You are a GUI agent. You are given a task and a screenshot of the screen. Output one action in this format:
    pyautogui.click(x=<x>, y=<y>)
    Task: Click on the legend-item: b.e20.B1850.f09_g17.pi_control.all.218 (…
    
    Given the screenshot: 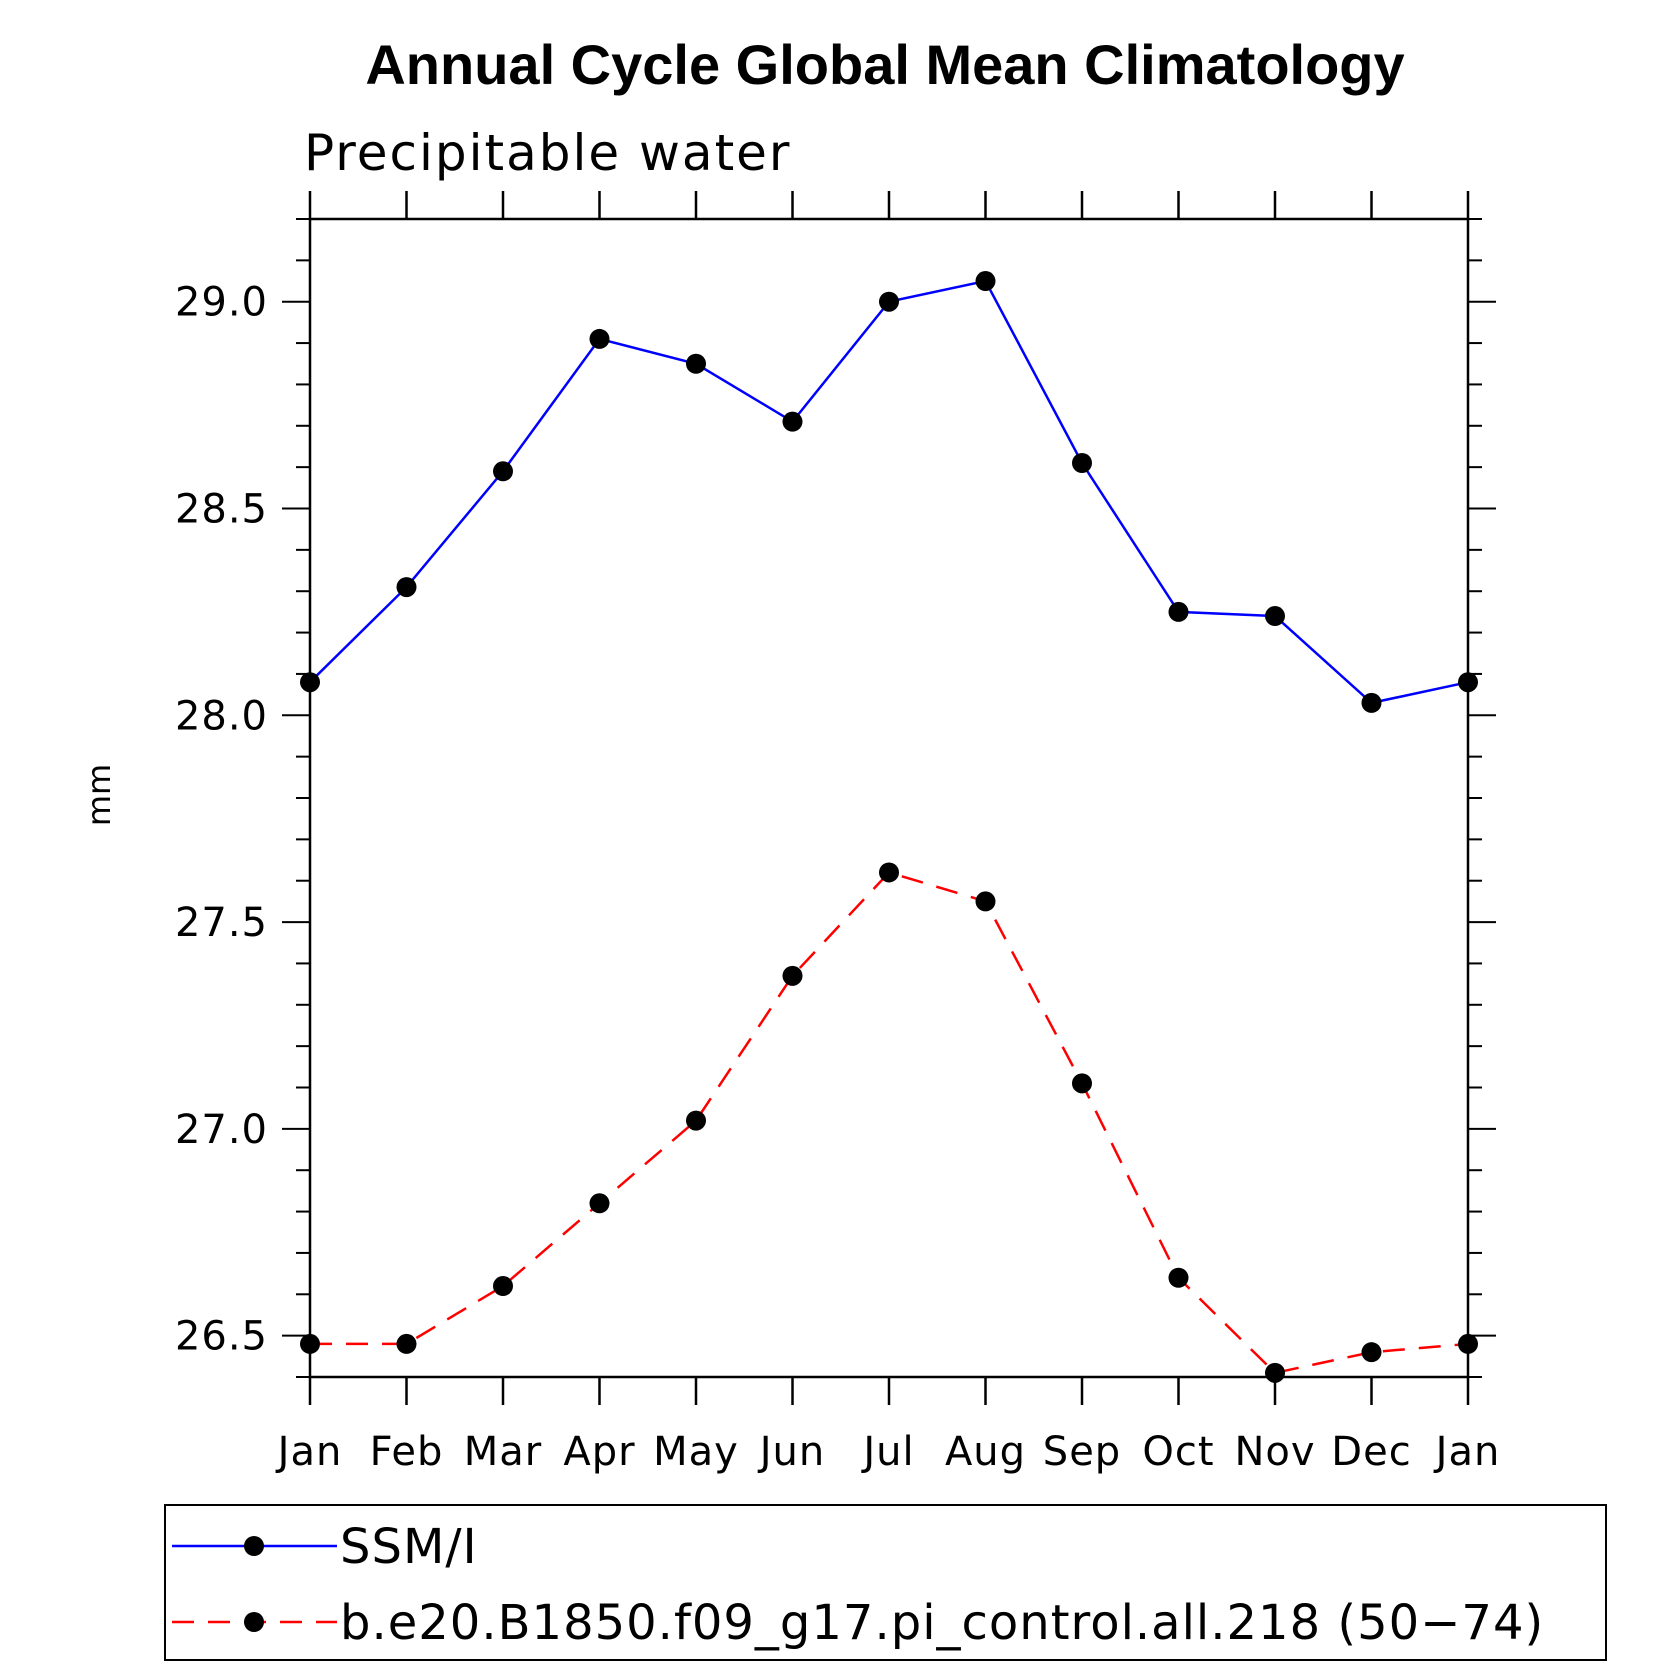 What is the action you would take?
    pyautogui.click(x=858, y=1623)
    